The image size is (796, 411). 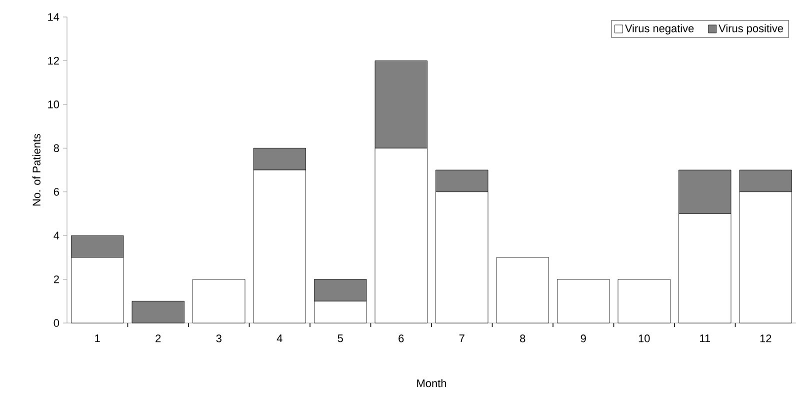 What do you see at coordinates (57, 236) in the screenshot?
I see `y-tick-label: 4` at bounding box center [57, 236].